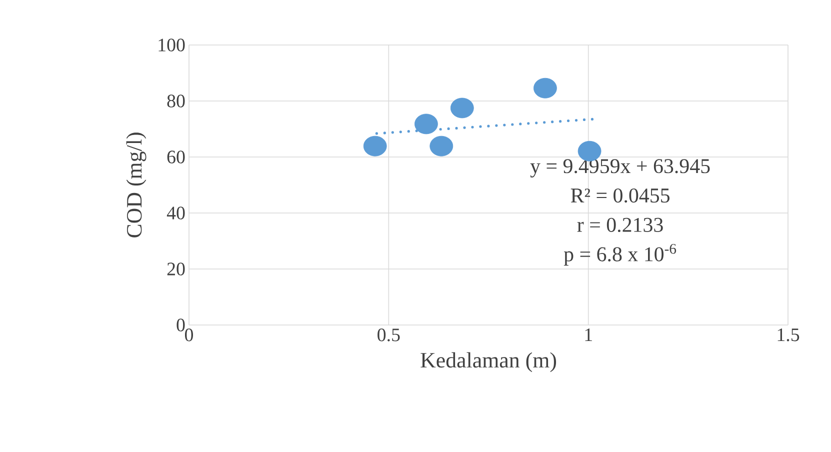 The width and height of the screenshot is (831, 452). I want to click on annotation: y = 9.4959x + 63.945, so click(620, 168).